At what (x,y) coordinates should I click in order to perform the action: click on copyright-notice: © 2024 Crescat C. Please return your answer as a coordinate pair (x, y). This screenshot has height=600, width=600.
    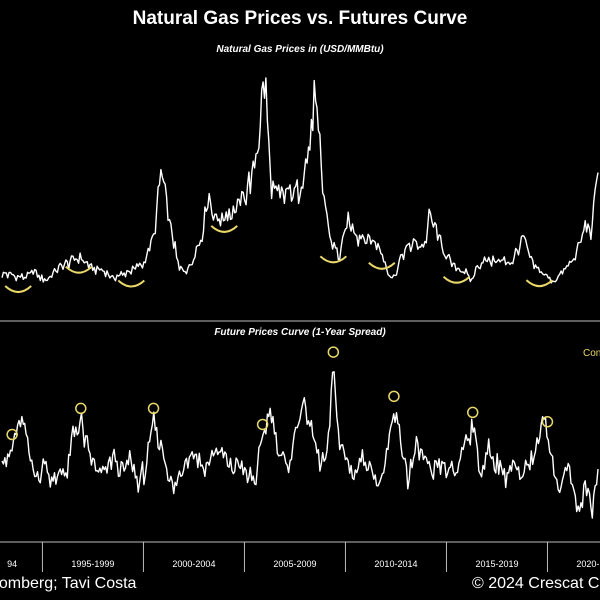
    Looking at the image, I should click on (536, 583).